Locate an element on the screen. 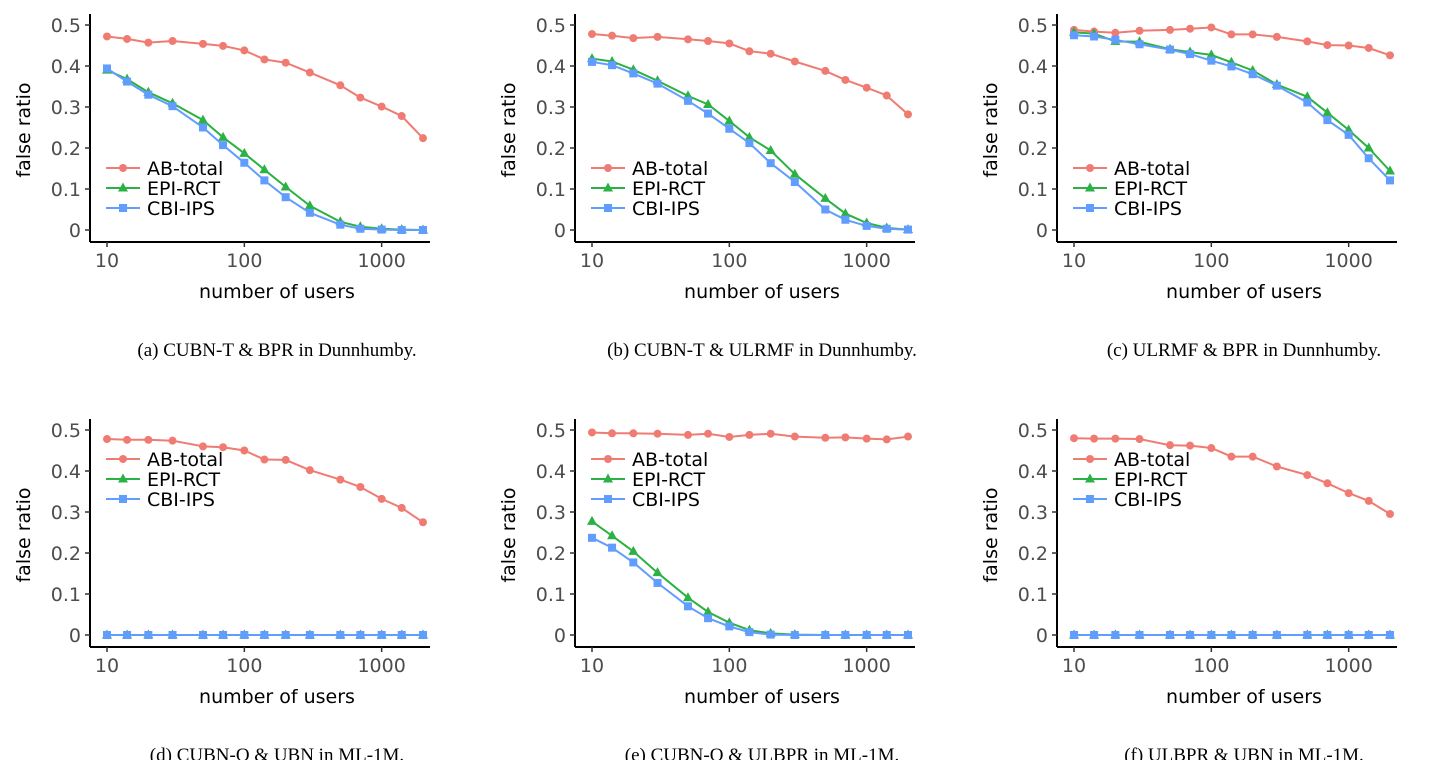 This screenshot has height=760, width=1450. panel-caption: (b) CUBN-T & ULRMF in Dunnhumby. is located at coordinates (762, 350).